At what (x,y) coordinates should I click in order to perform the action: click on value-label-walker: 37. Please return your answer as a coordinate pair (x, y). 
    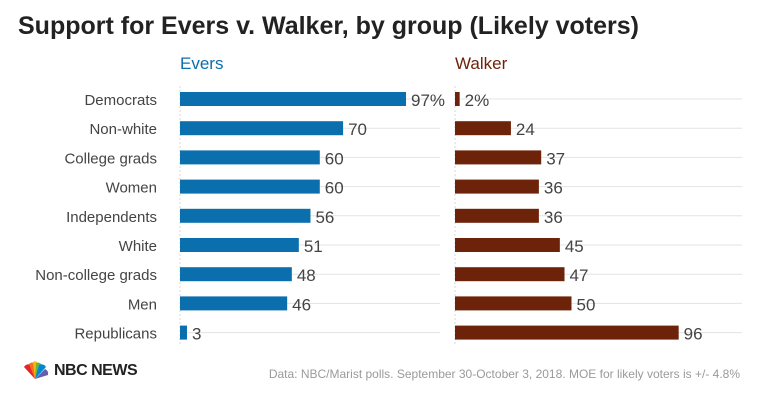
    Looking at the image, I should click on (555, 158).